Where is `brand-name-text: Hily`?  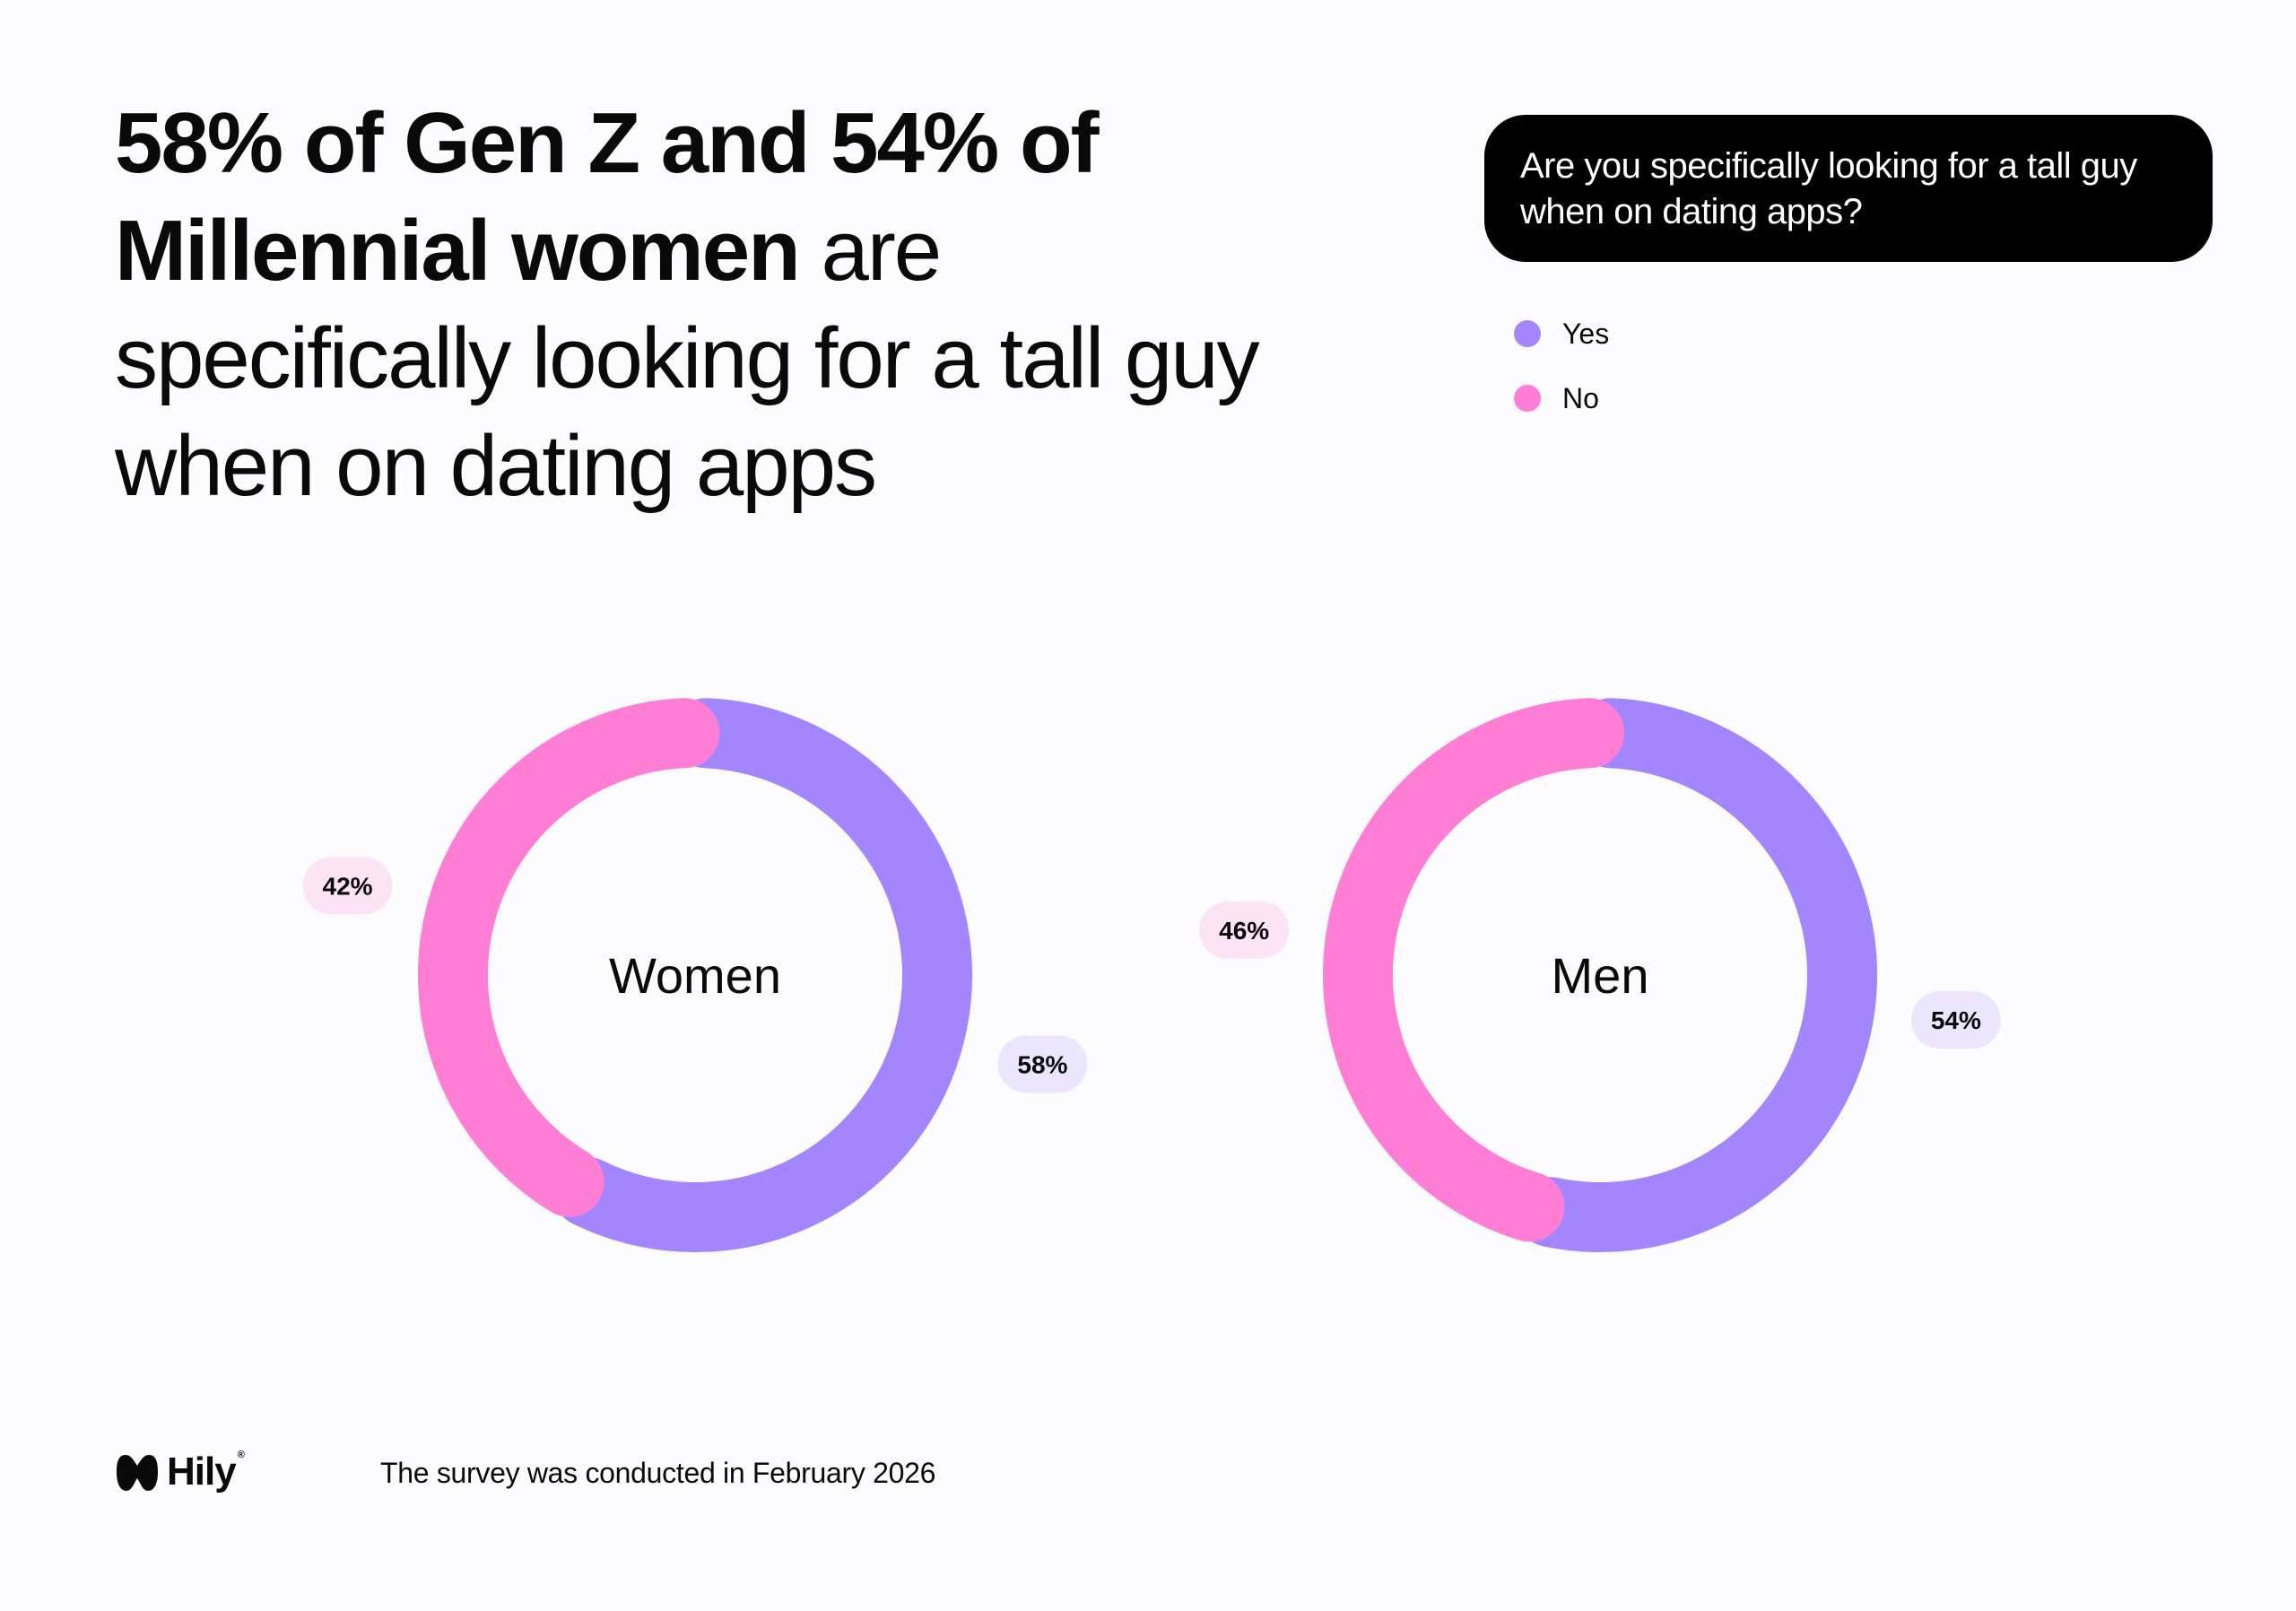
brand-name-text: Hily is located at coordinates (202, 1471).